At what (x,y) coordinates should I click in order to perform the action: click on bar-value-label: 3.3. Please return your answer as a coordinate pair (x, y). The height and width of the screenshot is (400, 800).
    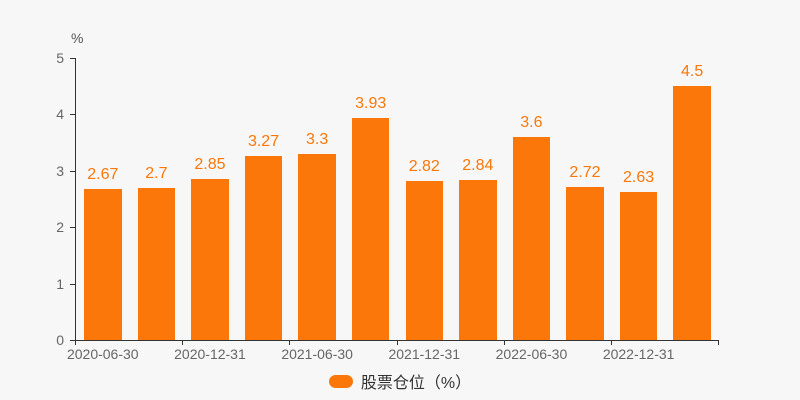
    Looking at the image, I should click on (317, 139).